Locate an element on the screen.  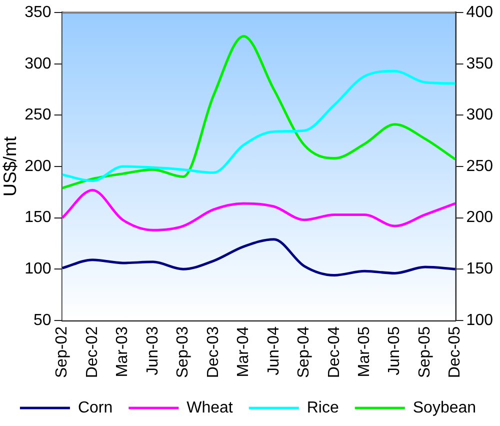
x-tick-label: Sep-03 is located at coordinates (183, 352).